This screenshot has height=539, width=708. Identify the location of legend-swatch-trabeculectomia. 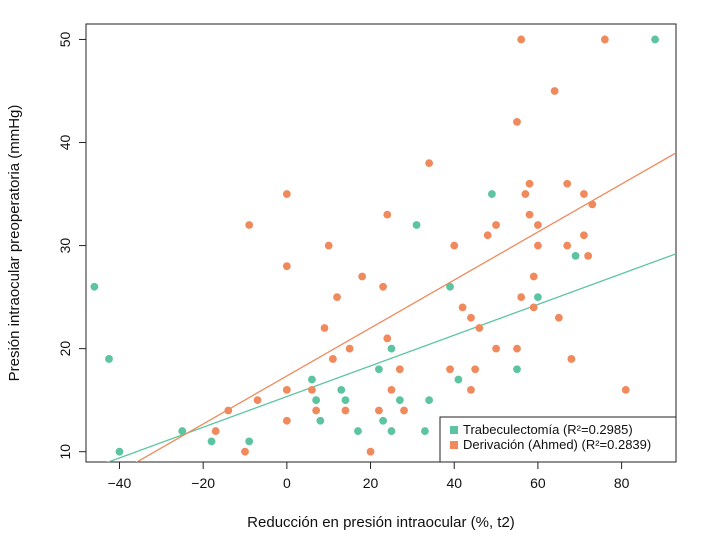
(454, 430).